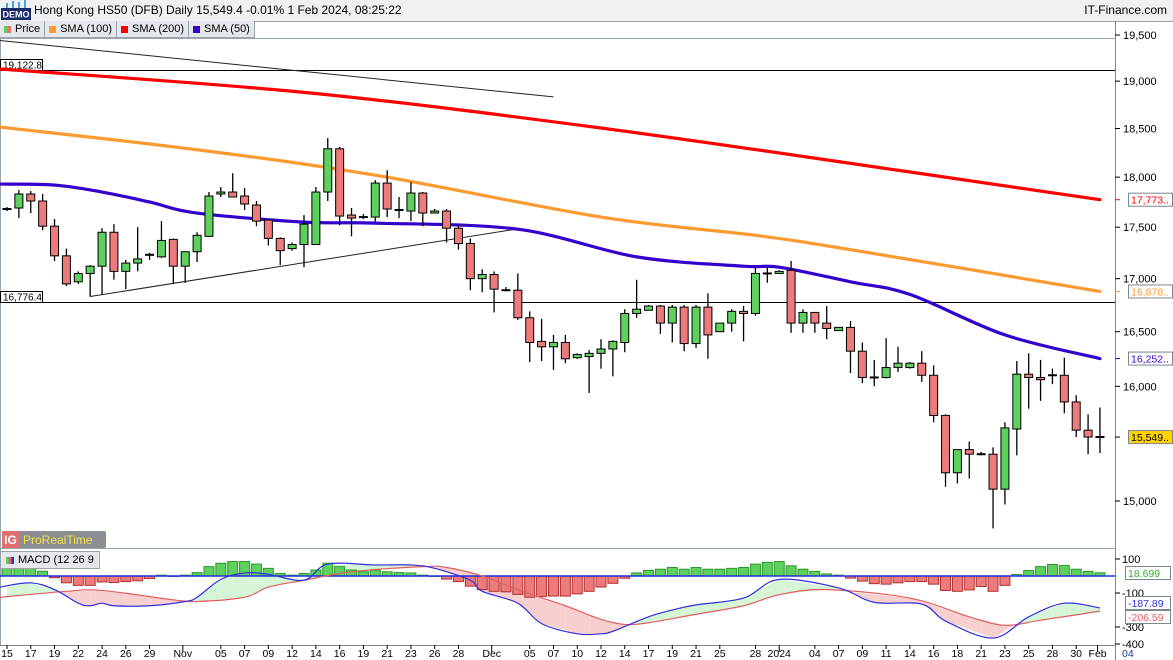 The image size is (1173, 660). I want to click on x-tick-label: 17, so click(31, 654).